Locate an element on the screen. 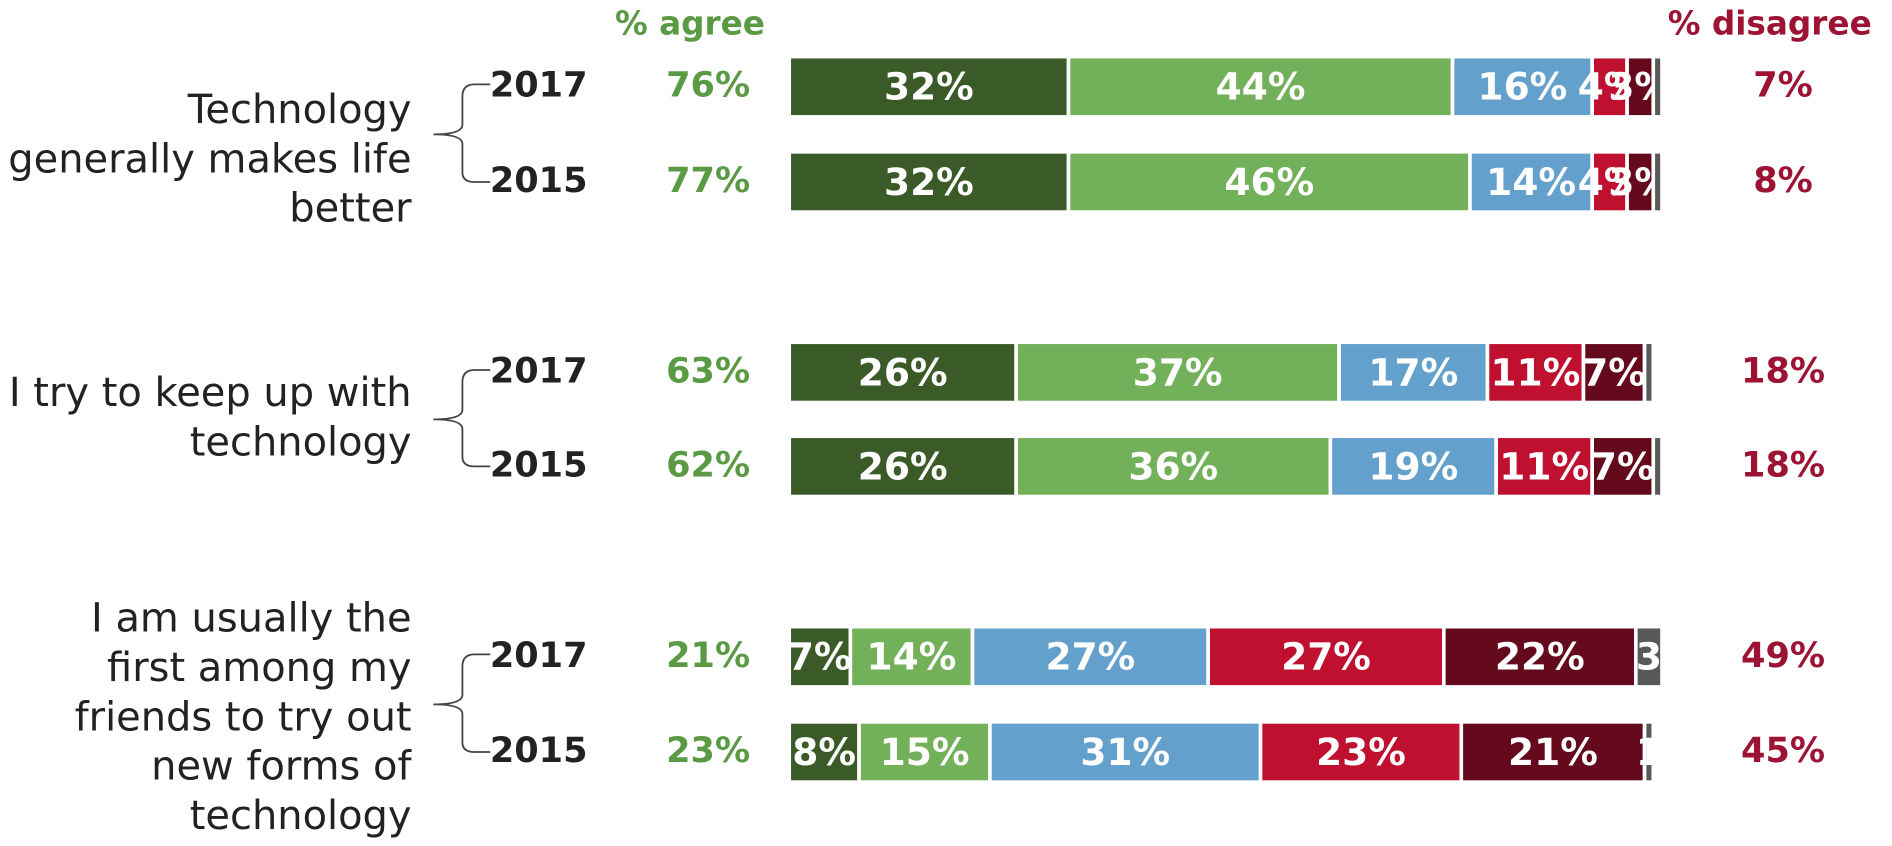 The image size is (1892, 846). segment-label: 3 is located at coordinates (1649, 657).